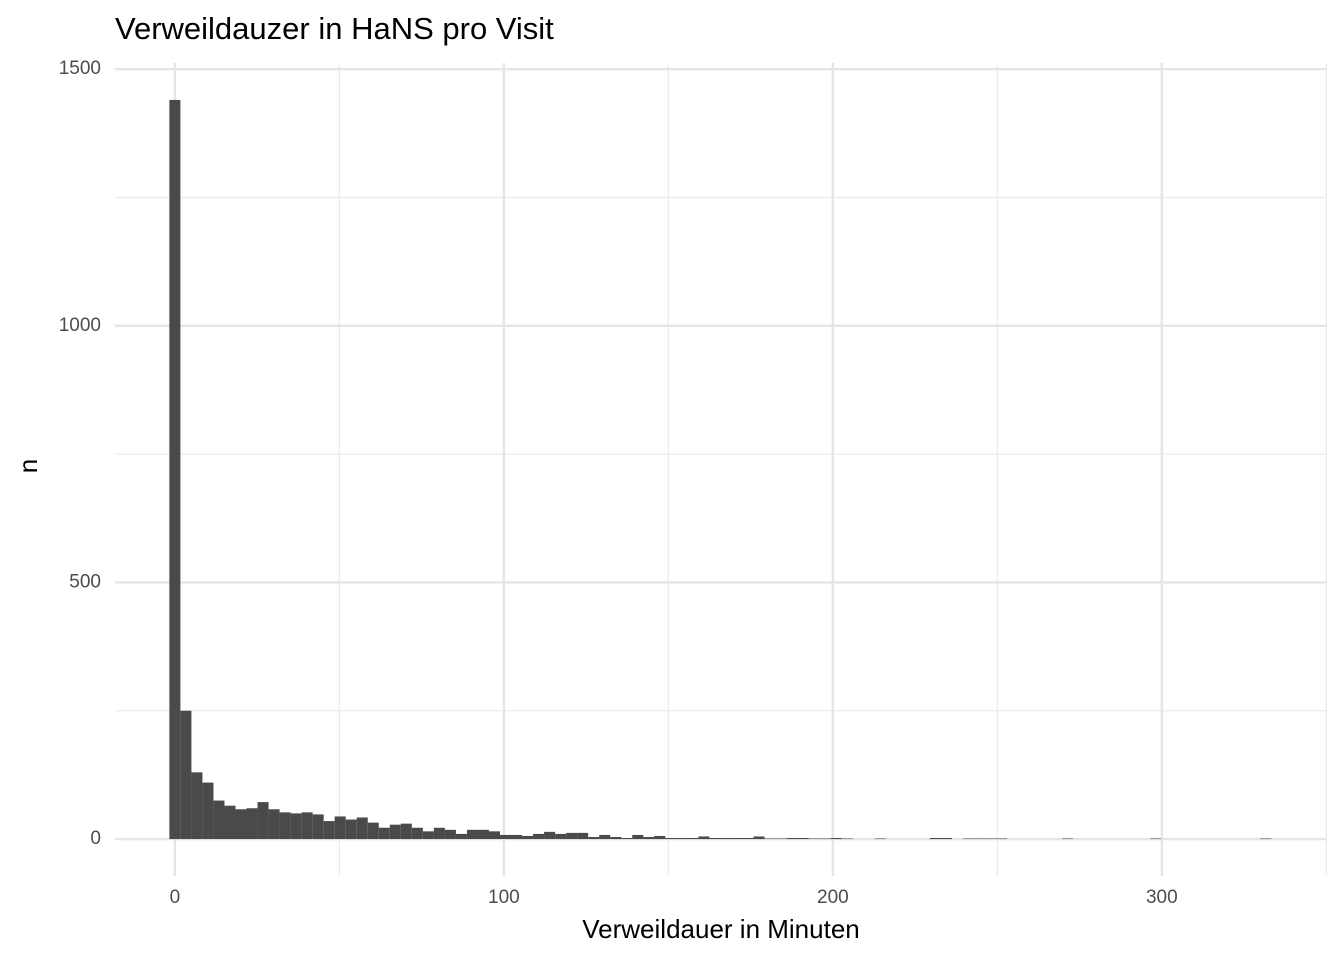 Image resolution: width=1344 pixels, height=960 pixels. What do you see at coordinates (504, 897) in the screenshot?
I see `x-tick-label: 100` at bounding box center [504, 897].